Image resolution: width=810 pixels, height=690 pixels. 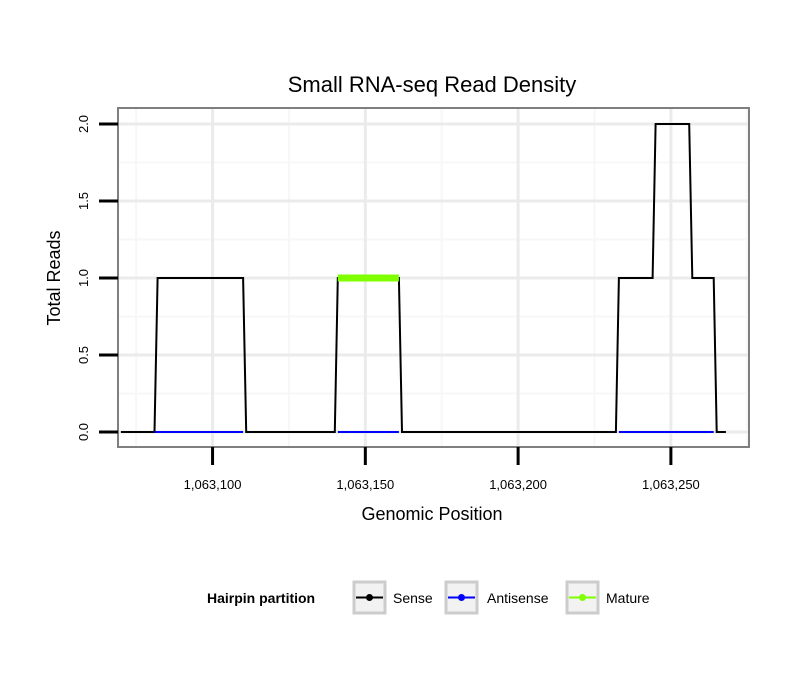 I want to click on y-tick-label: 0.0, so click(x=83, y=432).